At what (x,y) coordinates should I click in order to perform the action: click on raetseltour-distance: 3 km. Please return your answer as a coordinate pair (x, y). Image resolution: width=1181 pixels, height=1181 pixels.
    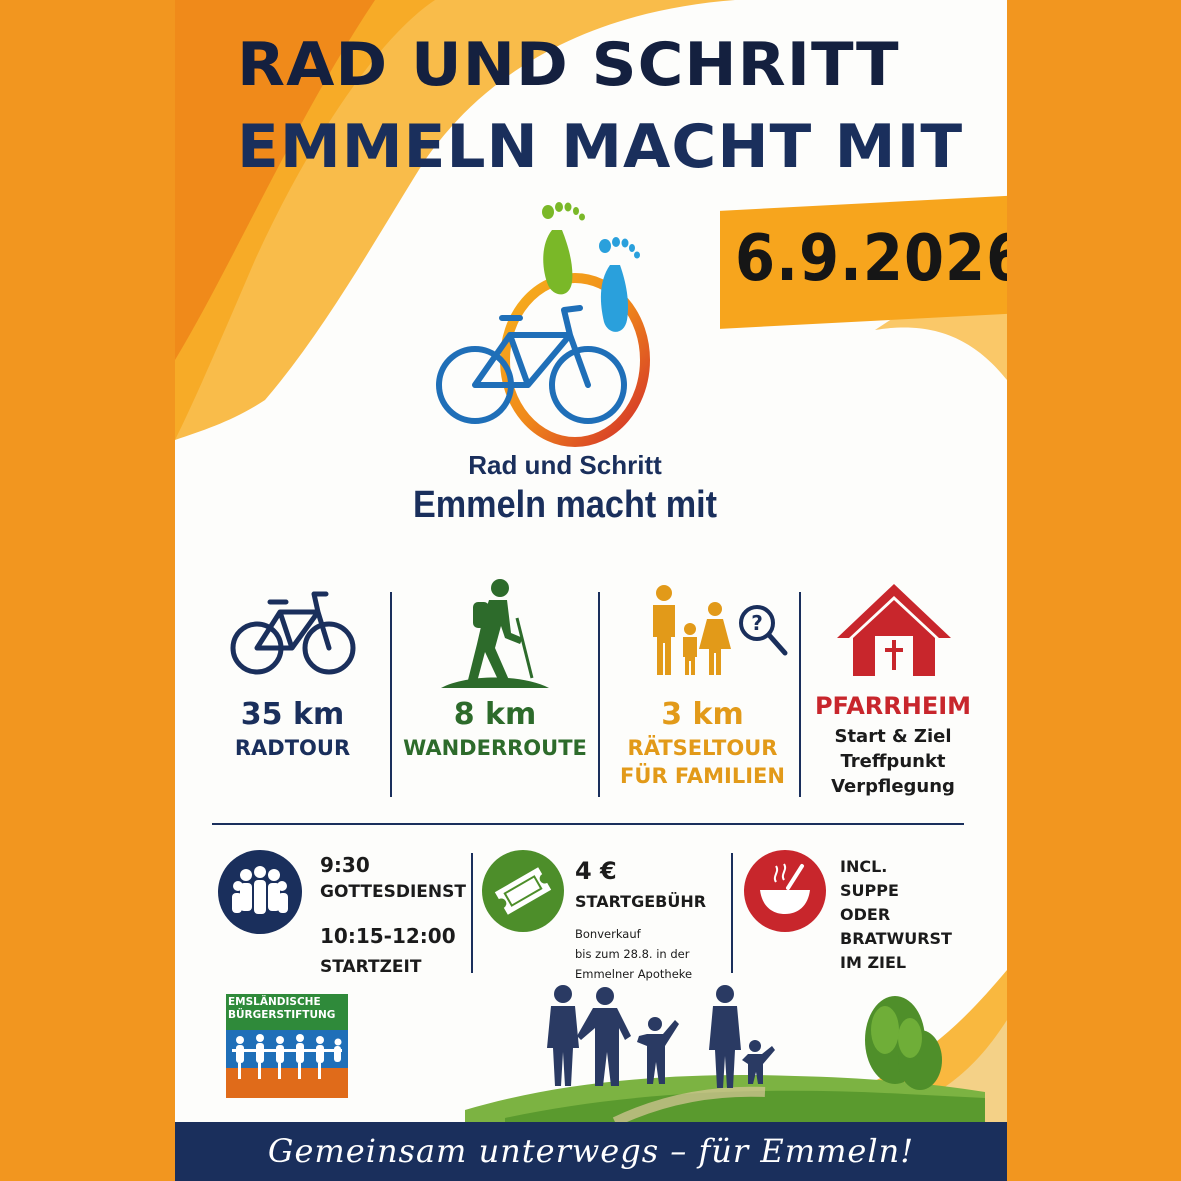
    Looking at the image, I should click on (702, 714).